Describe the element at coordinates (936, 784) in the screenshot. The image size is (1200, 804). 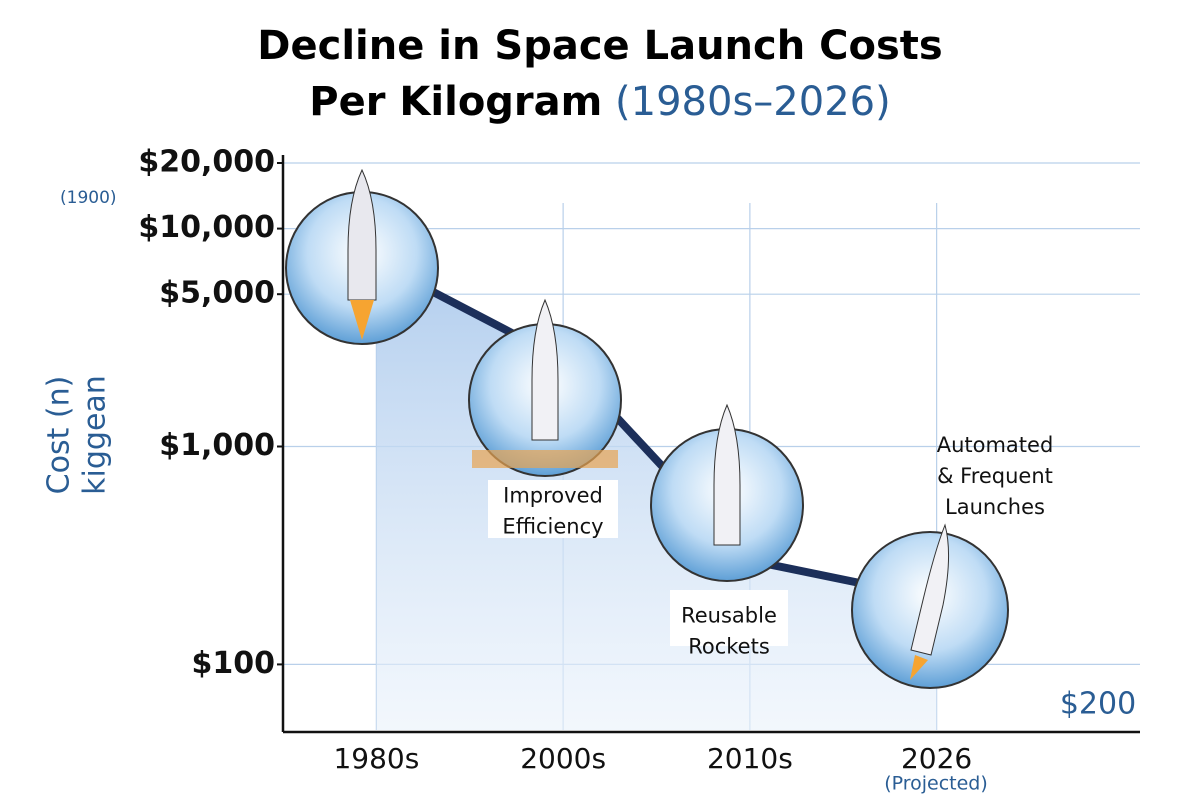
I see `category-note: (Projected)` at that location.